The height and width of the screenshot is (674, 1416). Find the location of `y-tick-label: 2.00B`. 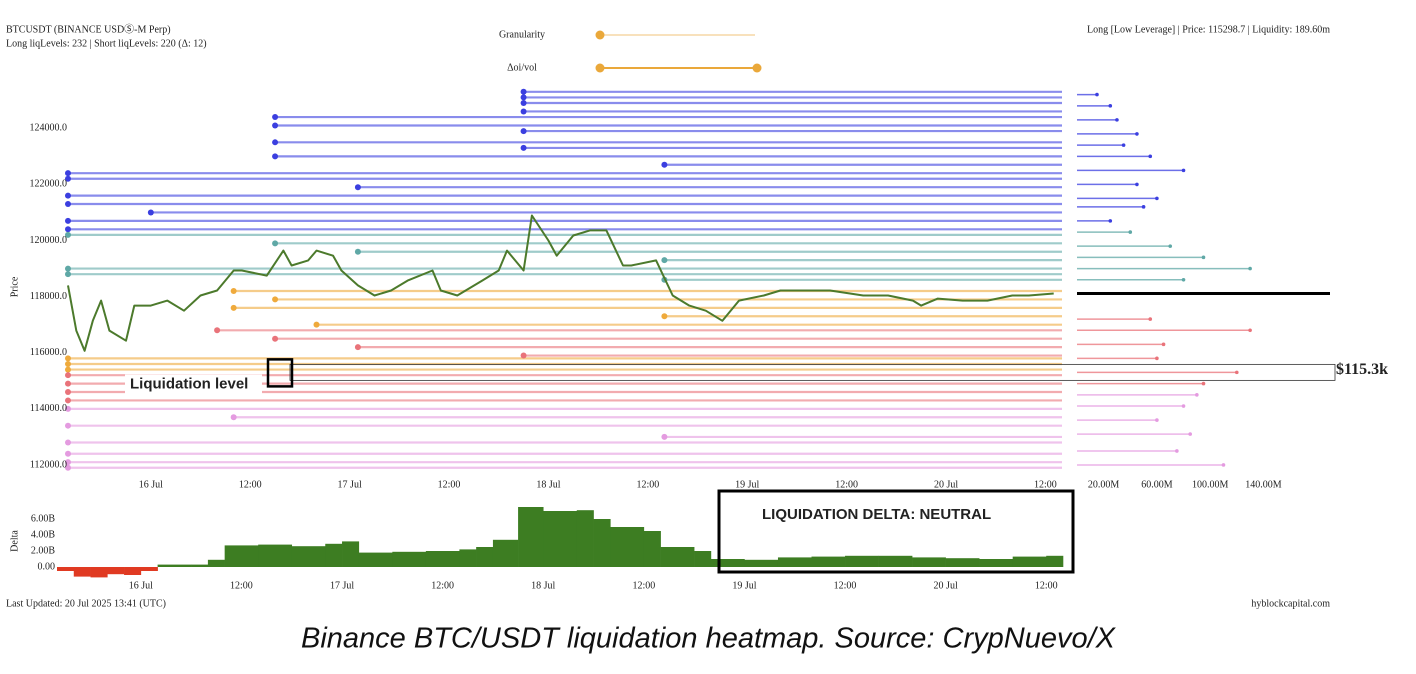

y-tick-label: 2.00B is located at coordinates (43, 550).